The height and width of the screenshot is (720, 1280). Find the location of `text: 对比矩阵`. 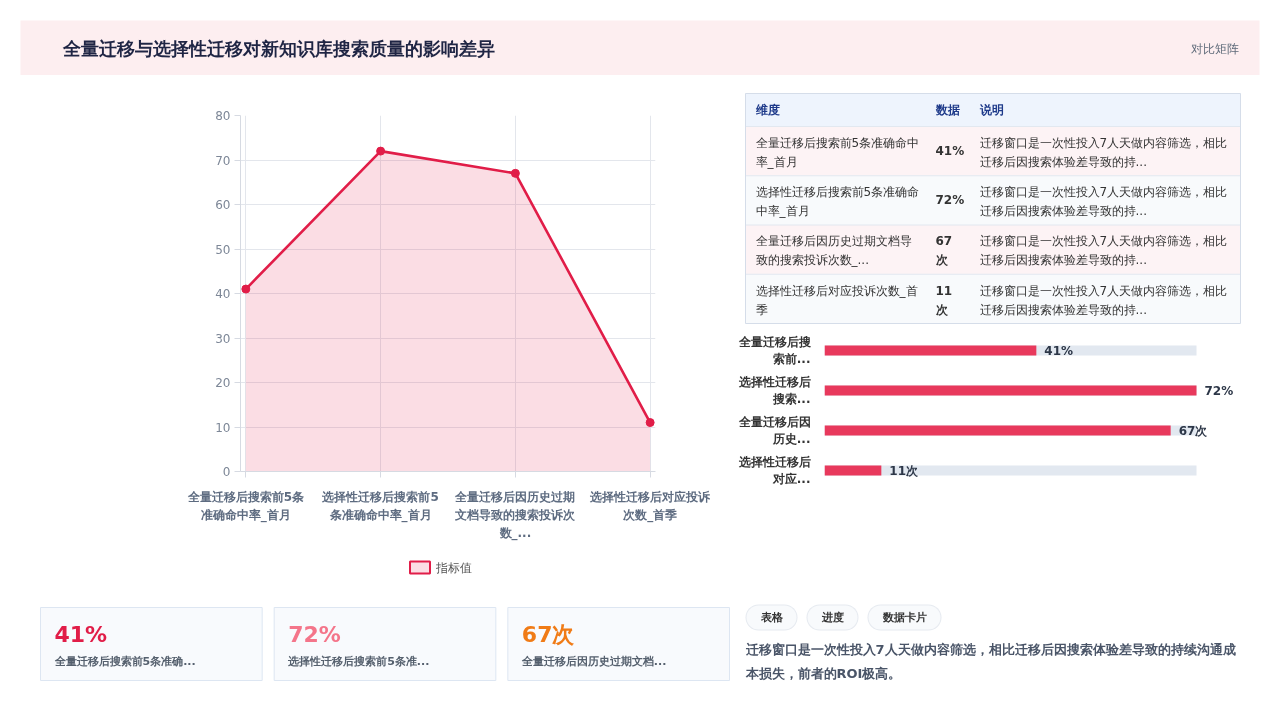

text: 对比矩阵 is located at coordinates (1214, 48).